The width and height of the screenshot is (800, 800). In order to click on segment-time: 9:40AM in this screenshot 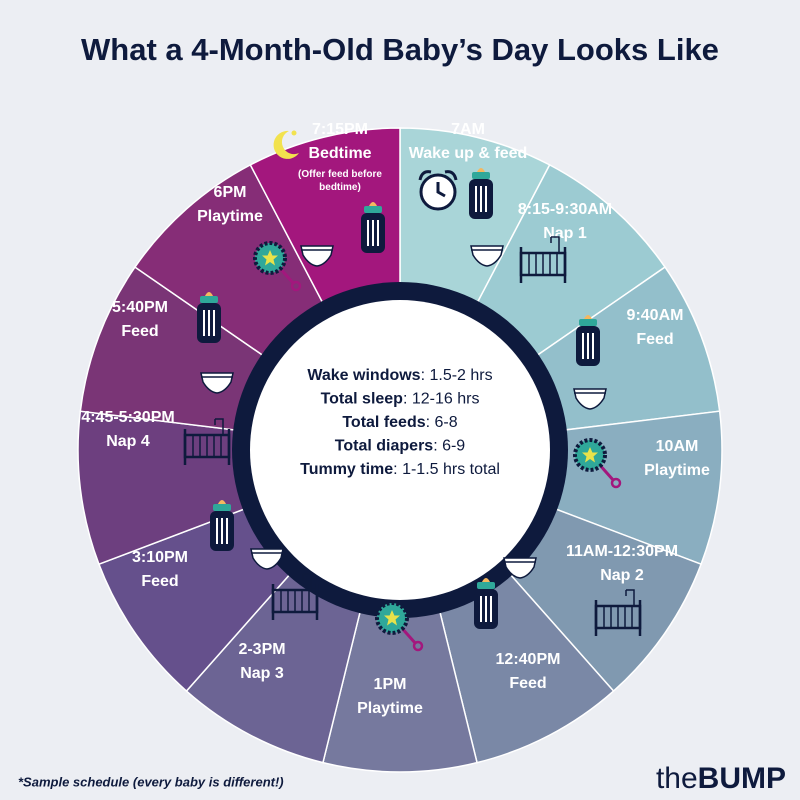, I will do `click(655, 315)`.